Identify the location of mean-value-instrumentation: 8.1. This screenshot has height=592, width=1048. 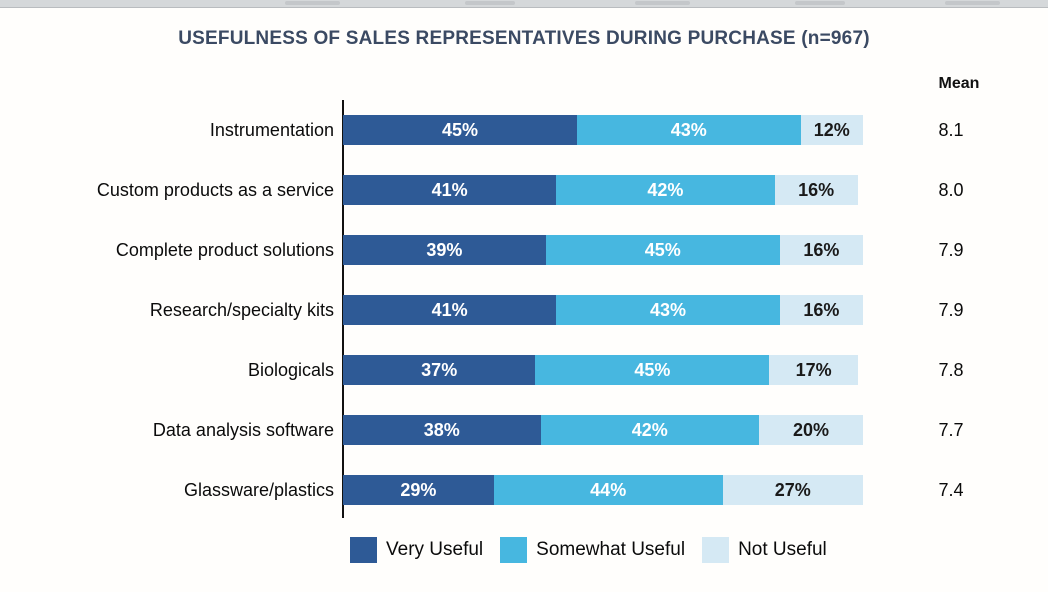
(951, 130).